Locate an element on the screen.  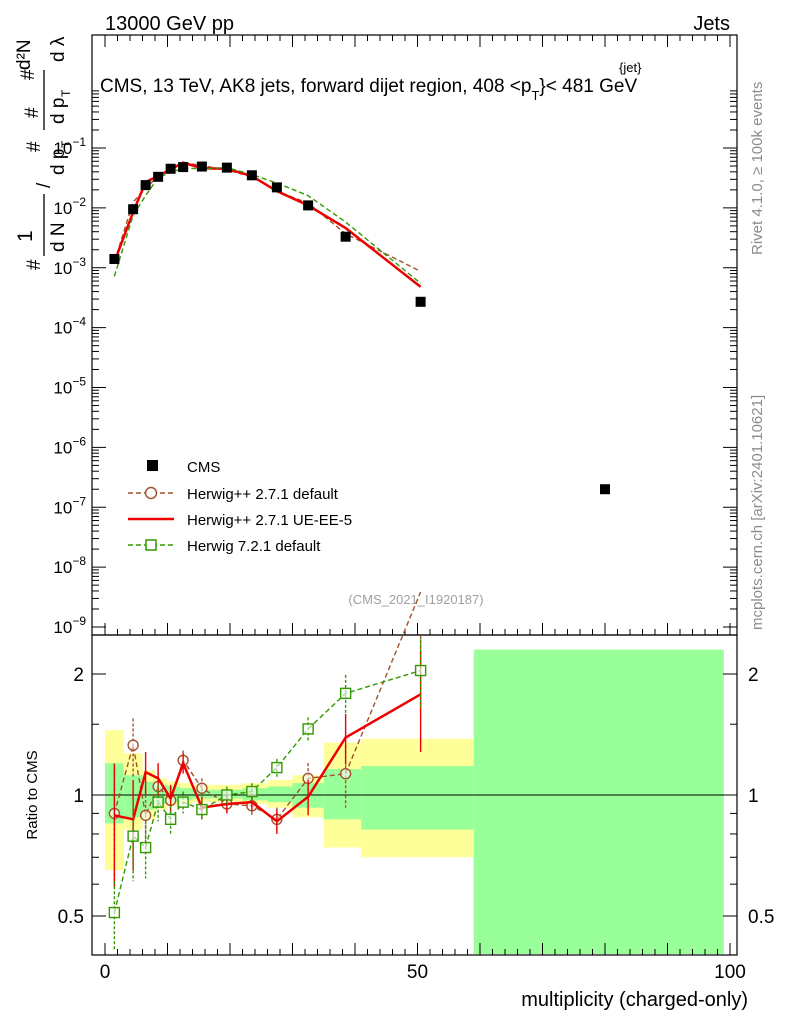
legend-marker-cms is located at coordinates (152, 465).